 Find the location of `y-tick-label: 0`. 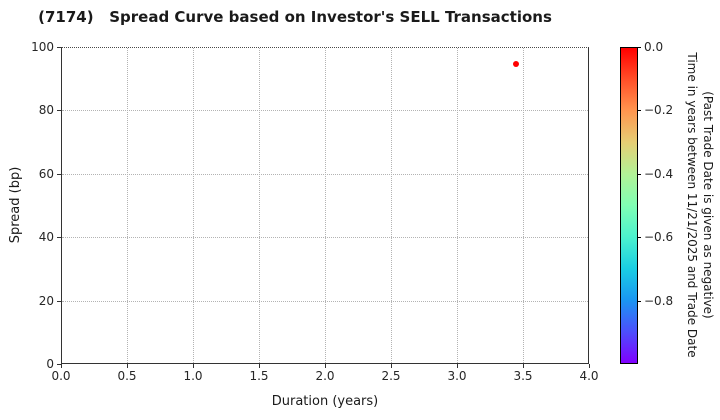

y-tick-label: 0 is located at coordinates (50, 364).